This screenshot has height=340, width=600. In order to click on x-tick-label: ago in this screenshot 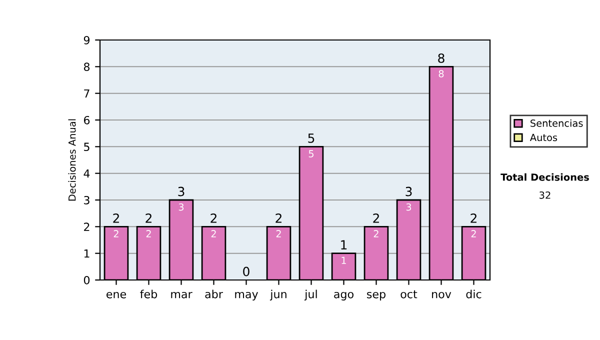, I will do `click(344, 296)`.